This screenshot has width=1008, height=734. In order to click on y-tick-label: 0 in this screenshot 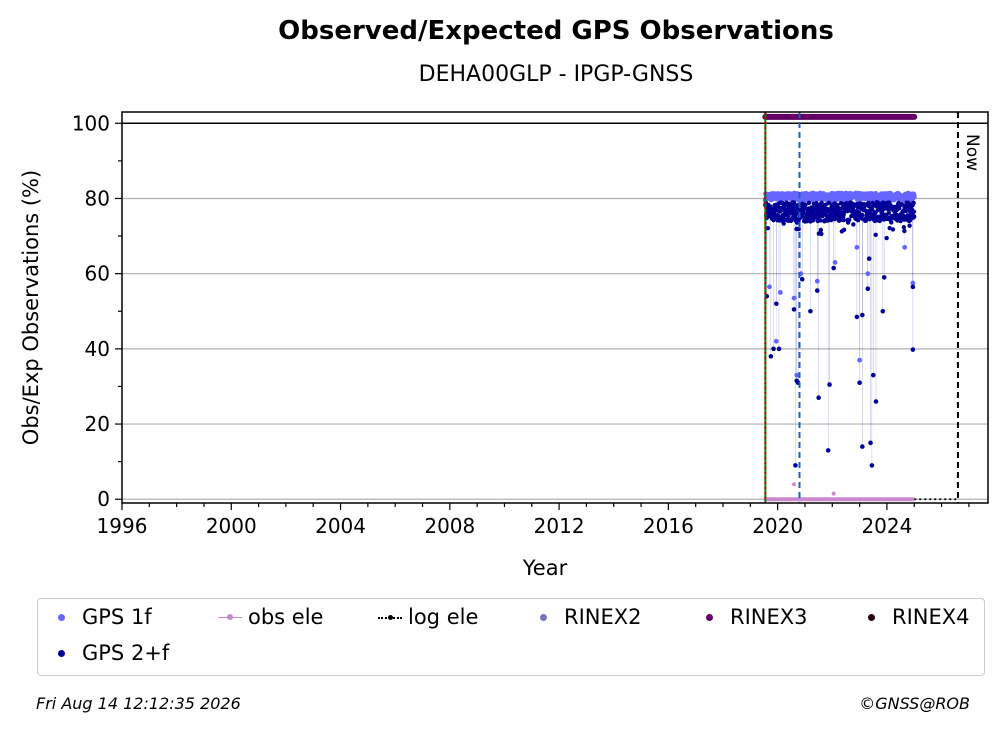, I will do `click(103, 499)`.